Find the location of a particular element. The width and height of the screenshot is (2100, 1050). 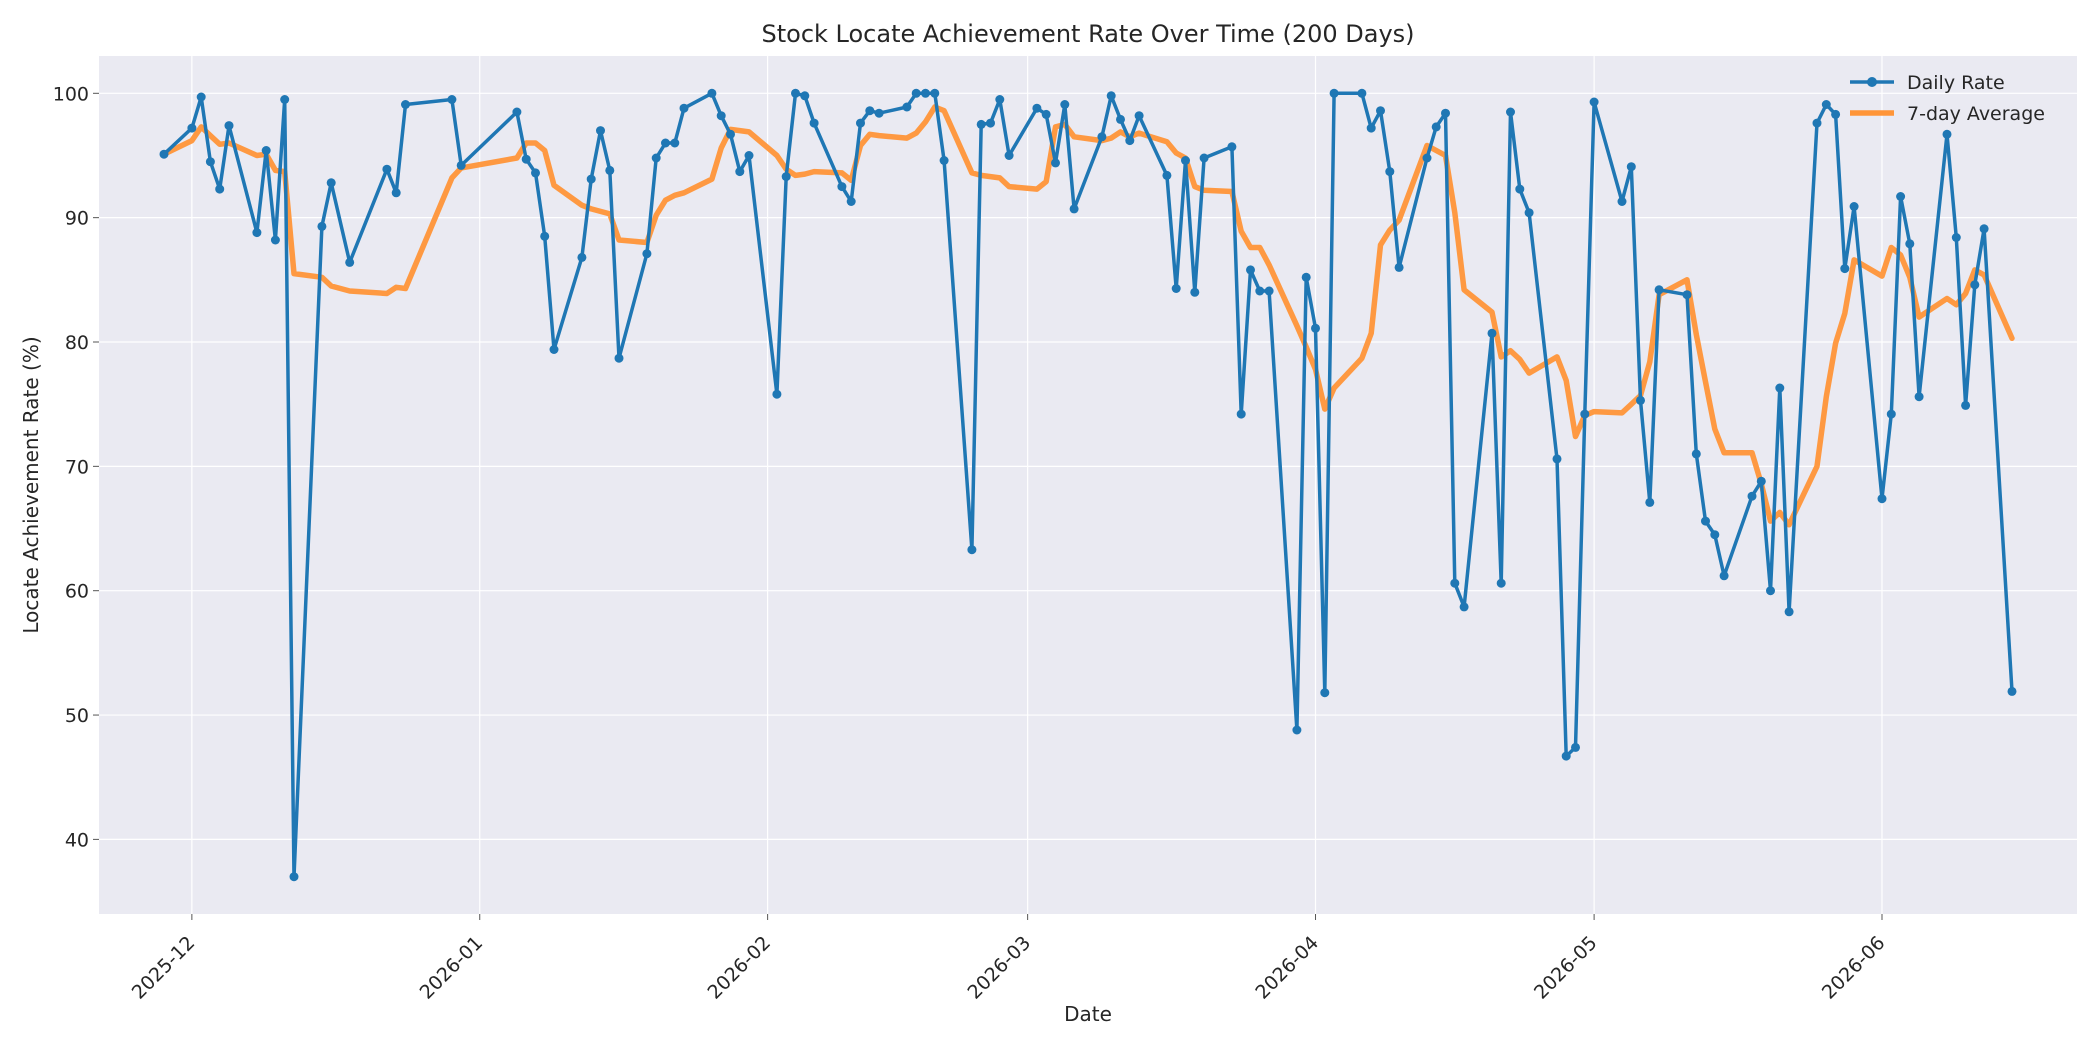

y-tick-label: 90 is located at coordinates (77, 219).